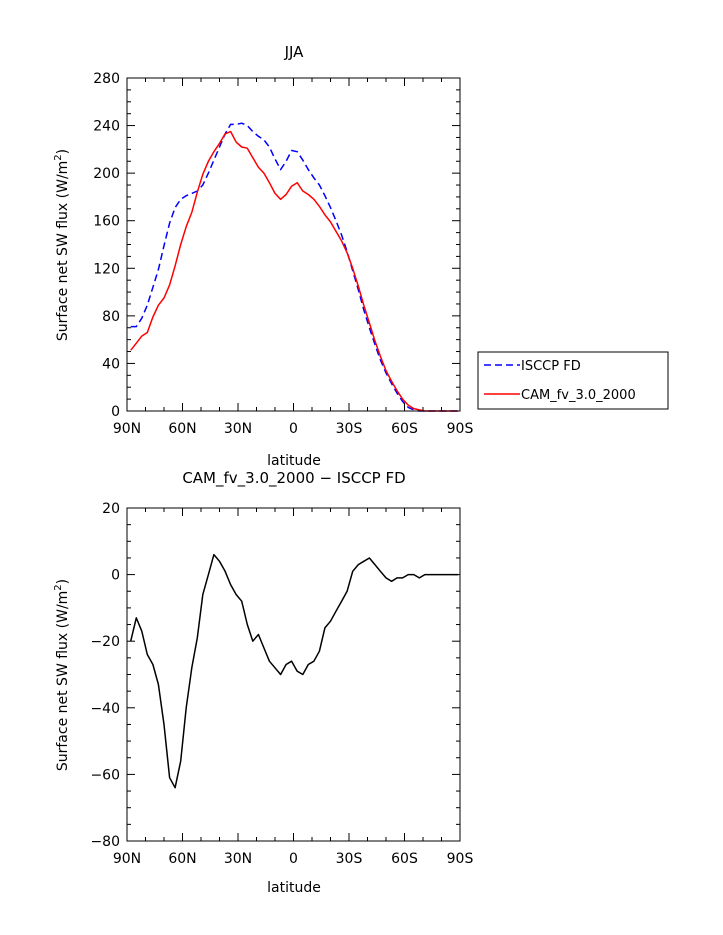  I want to click on top-y-tick-label: 80, so click(111, 317).